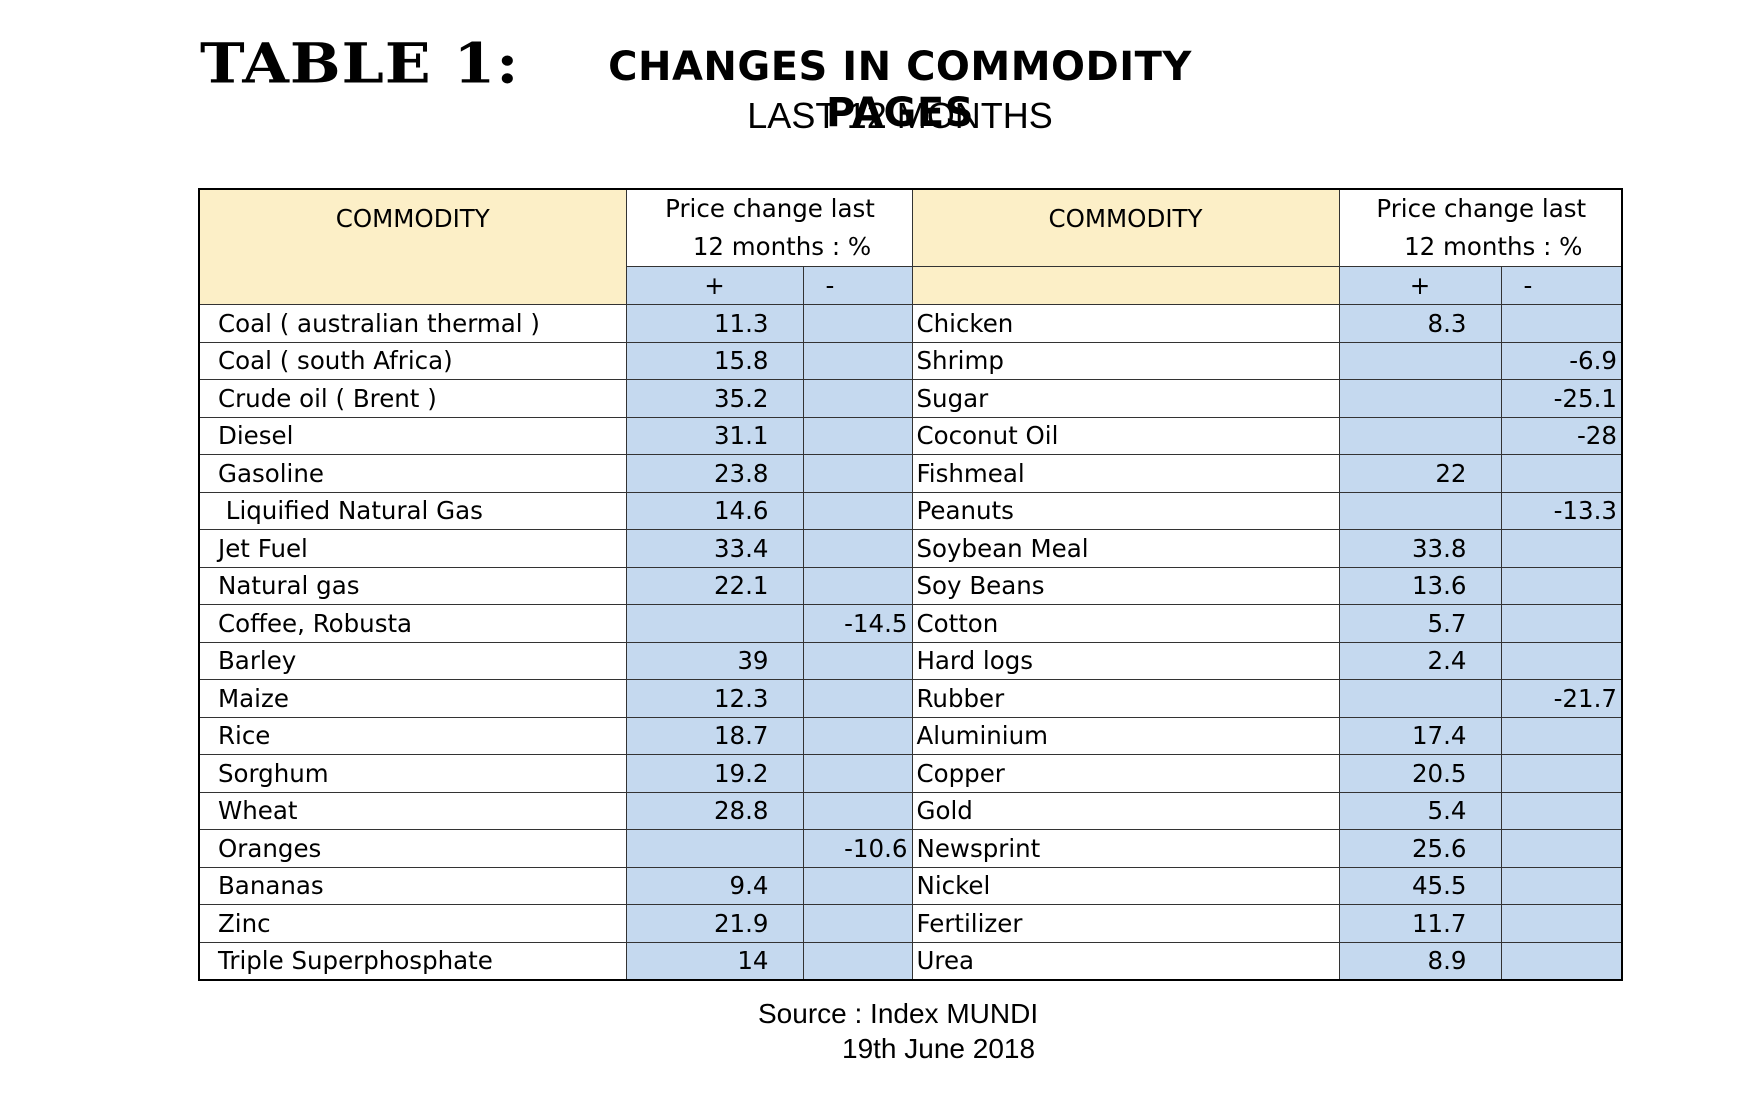  What do you see at coordinates (1125, 510) in the screenshot?
I see `right-commodity-cell: Peanuts` at bounding box center [1125, 510].